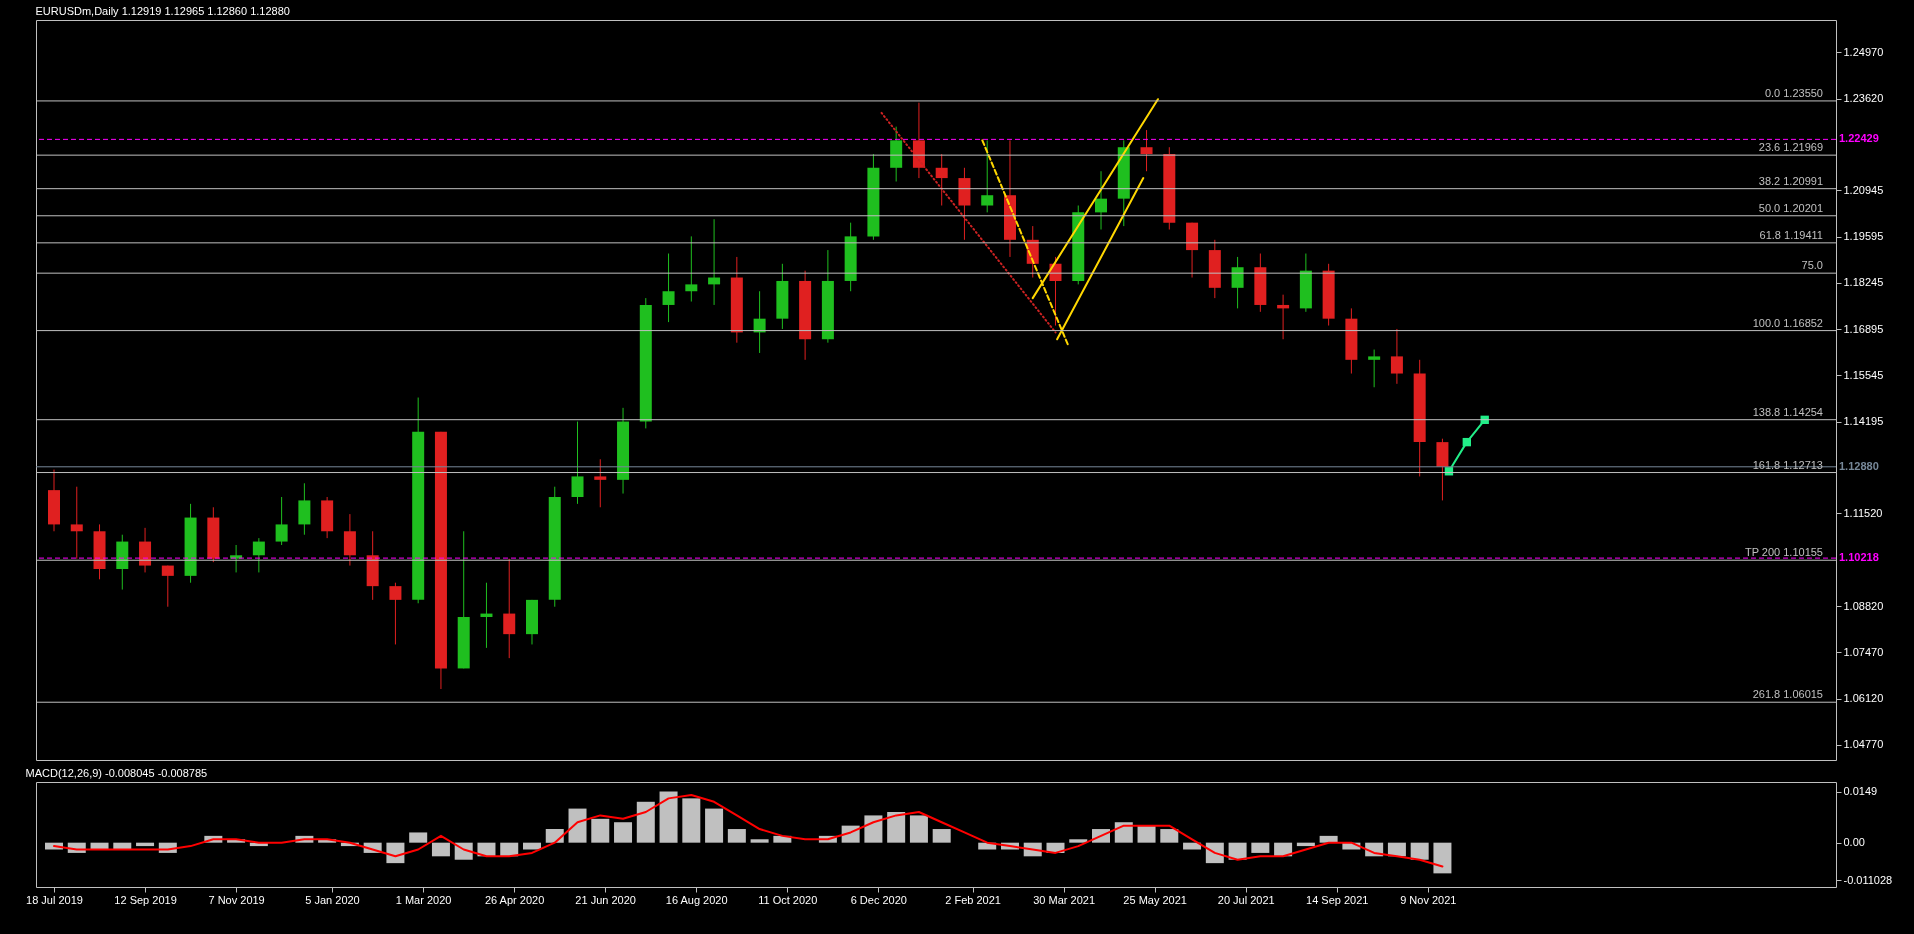  Describe the element at coordinates (1860, 791) in the screenshot. I see `y-tick-label: 0.0149` at that location.